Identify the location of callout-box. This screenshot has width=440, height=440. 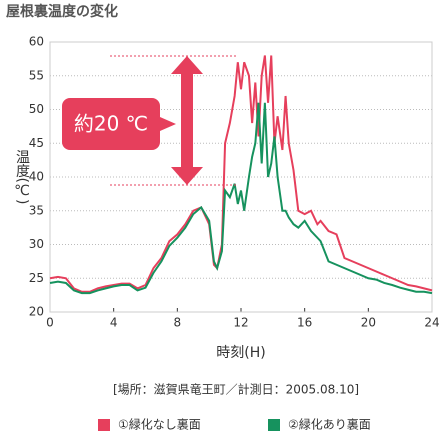
(111, 124).